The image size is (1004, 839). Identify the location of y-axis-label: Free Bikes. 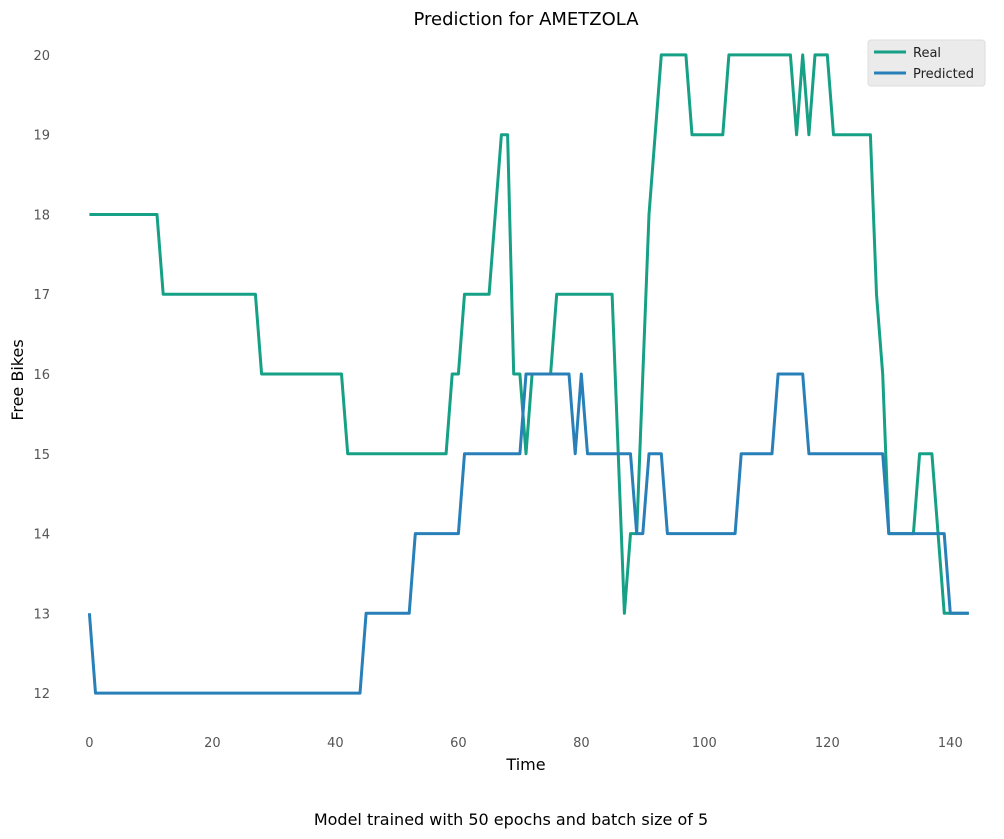
(17, 379).